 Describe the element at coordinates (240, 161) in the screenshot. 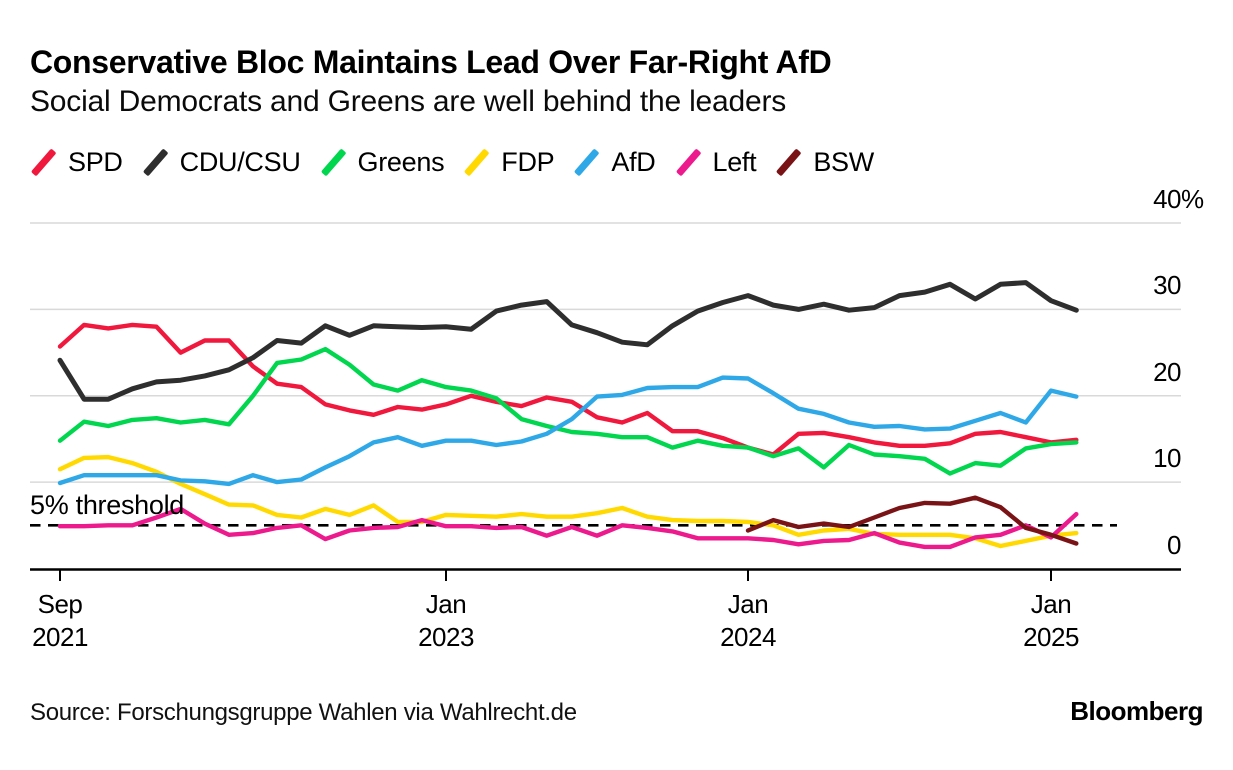

I see `legend-label: CDU/CSU` at that location.